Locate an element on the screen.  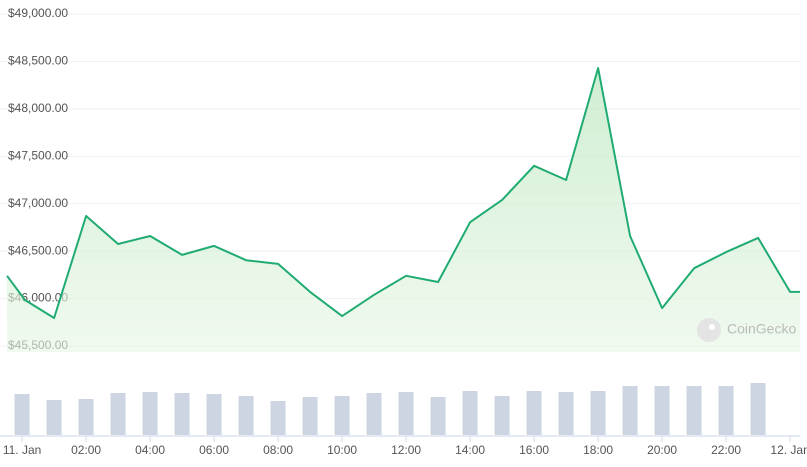
x-tick-label: 20:00 is located at coordinates (662, 450).